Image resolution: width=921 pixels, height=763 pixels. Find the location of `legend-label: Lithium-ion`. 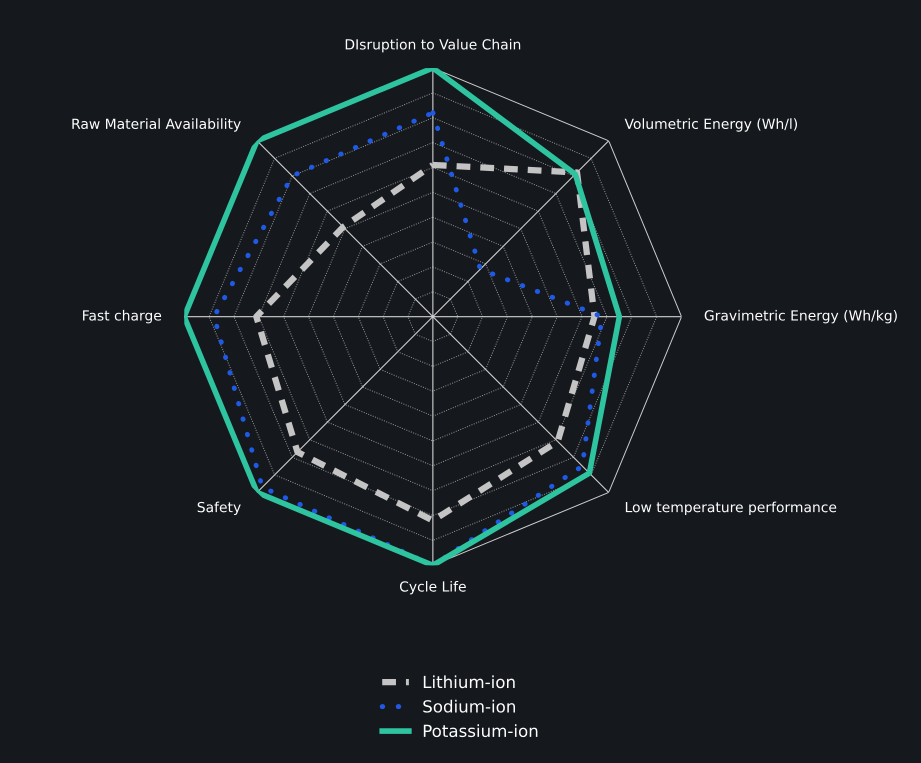

legend-label: Lithium-ion is located at coordinates (469, 681).